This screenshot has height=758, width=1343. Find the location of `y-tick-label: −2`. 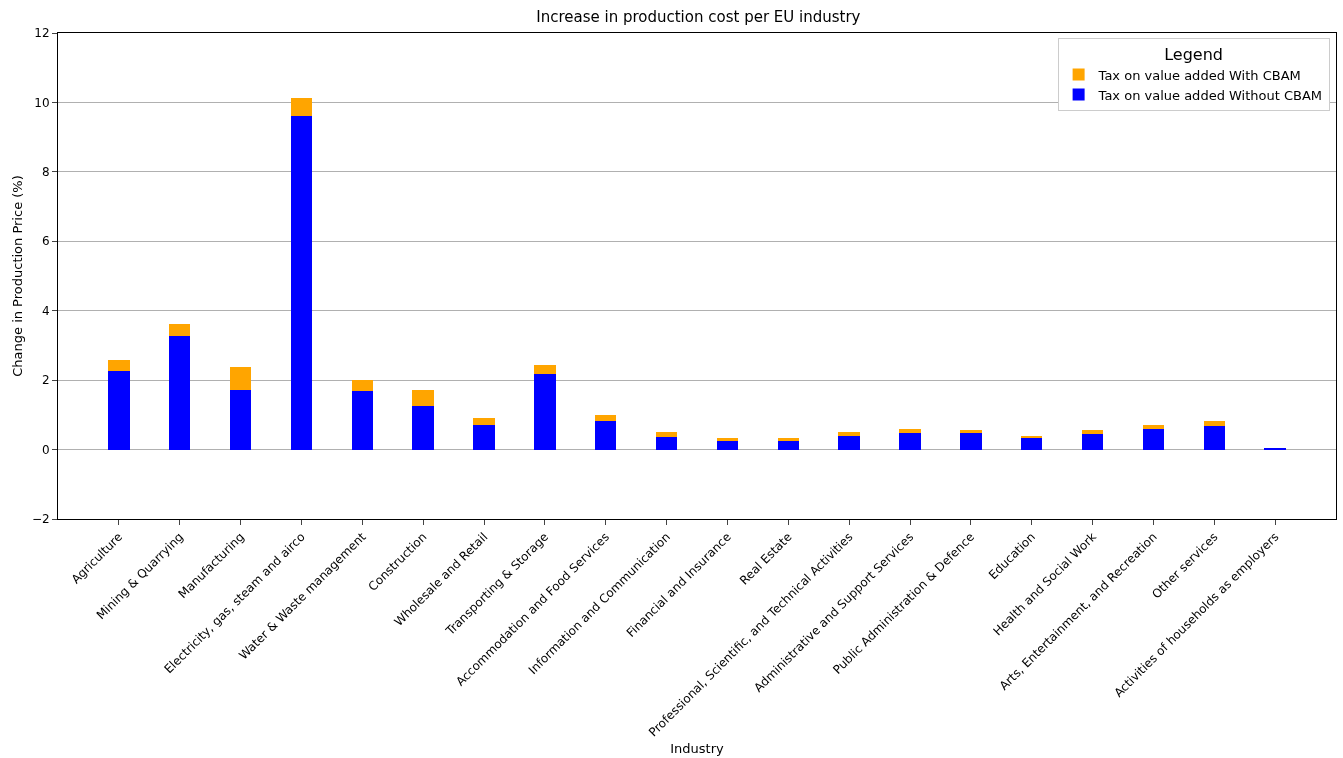

y-tick-label: −2 is located at coordinates (40, 519).